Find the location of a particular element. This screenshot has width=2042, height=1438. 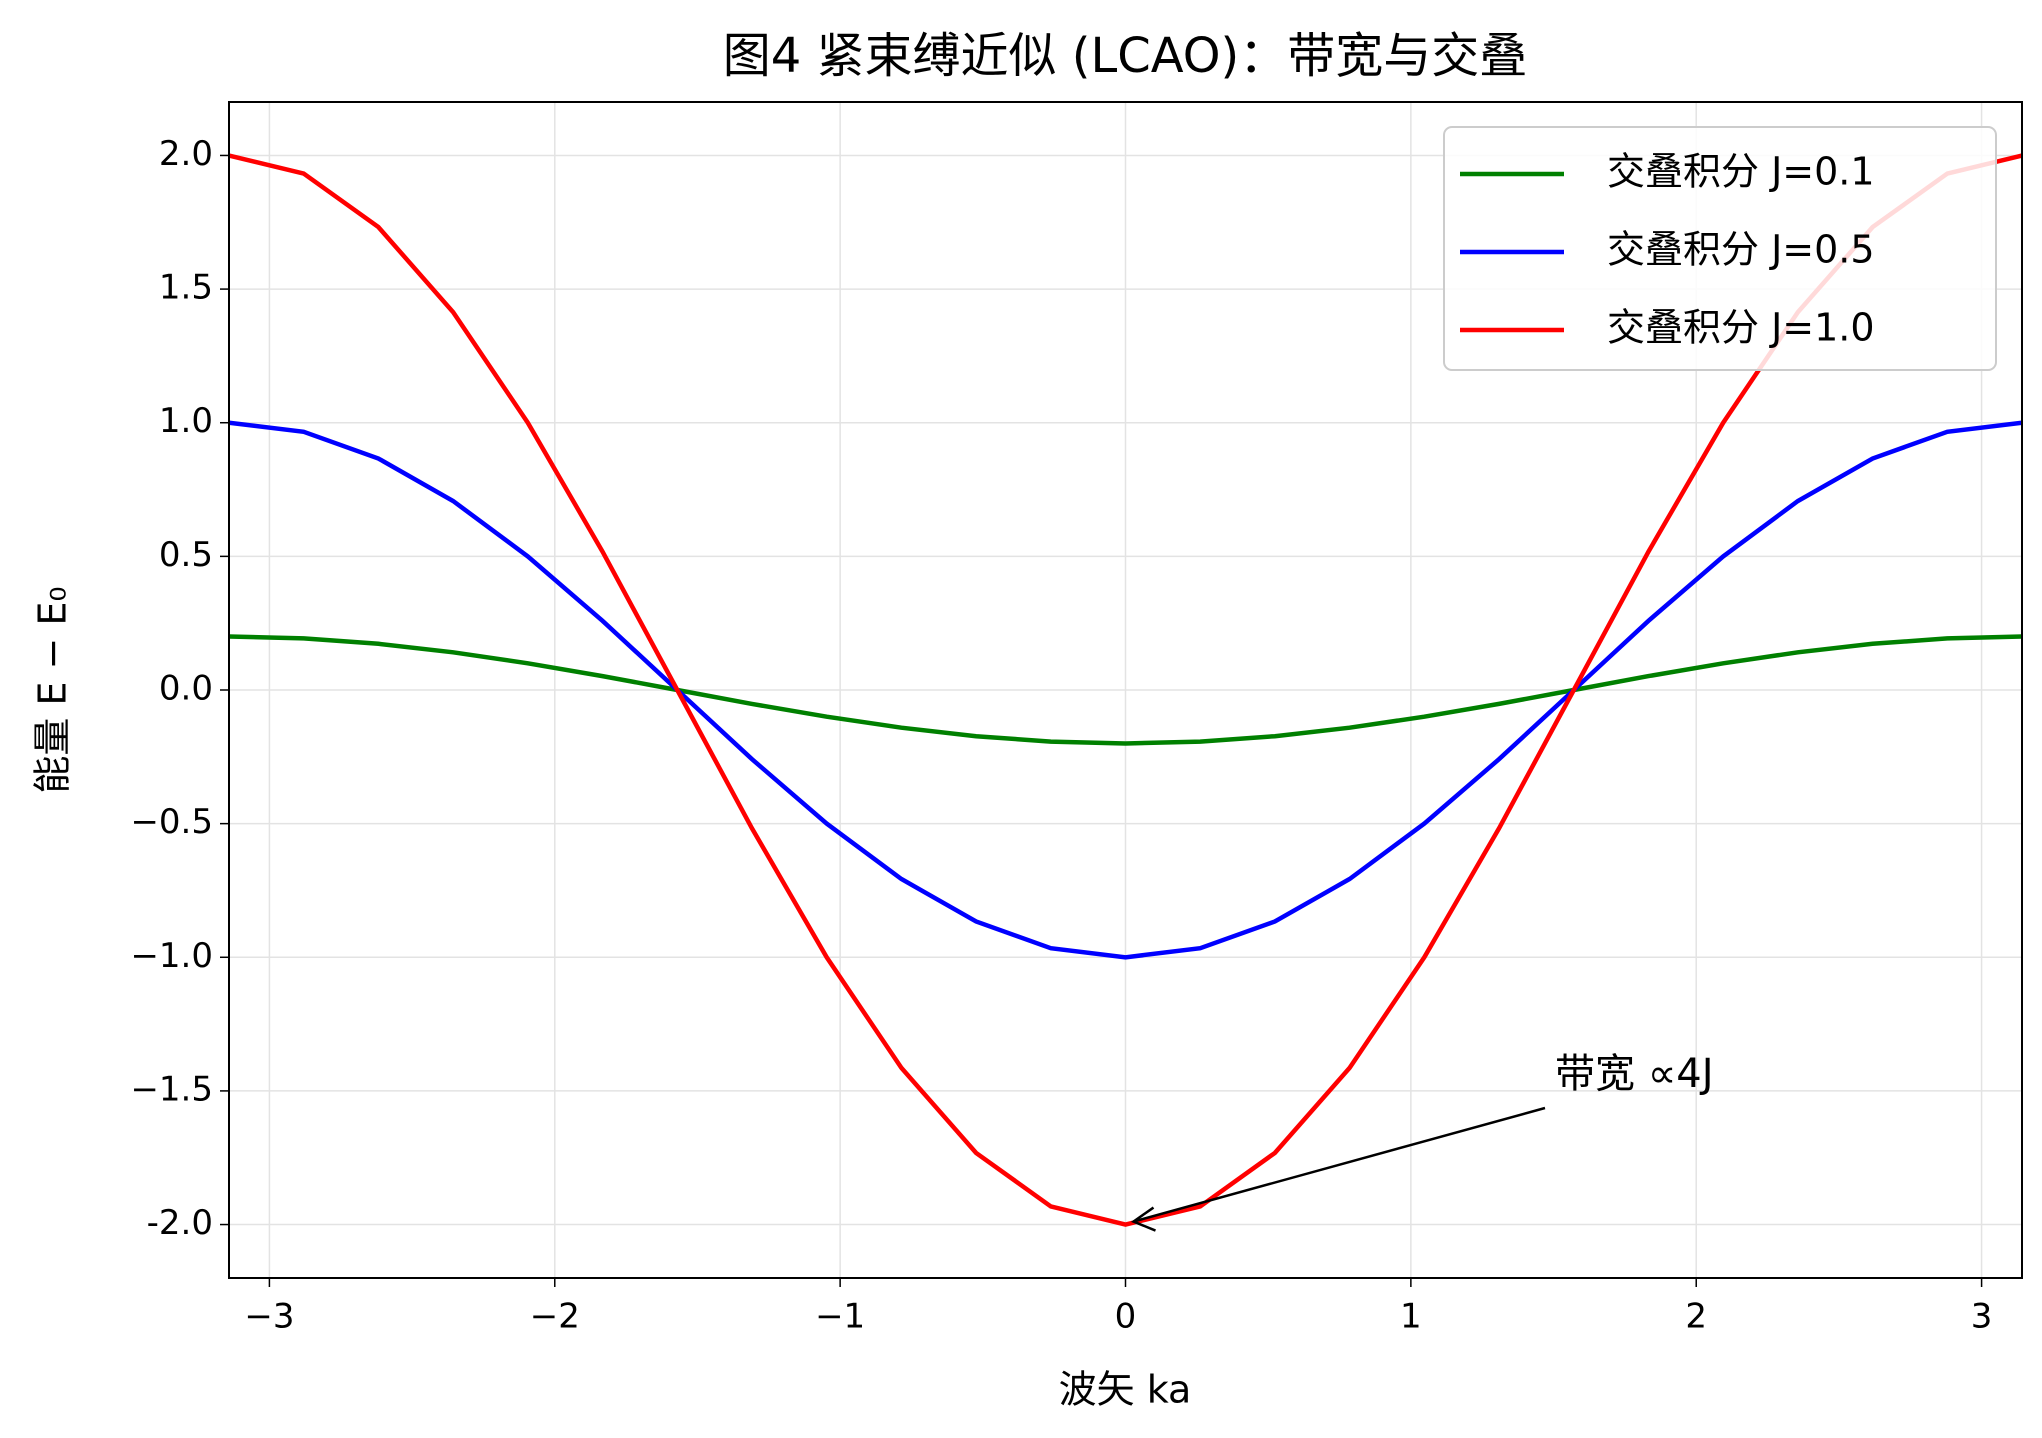

x-tick-label: −3 is located at coordinates (269, 1317).